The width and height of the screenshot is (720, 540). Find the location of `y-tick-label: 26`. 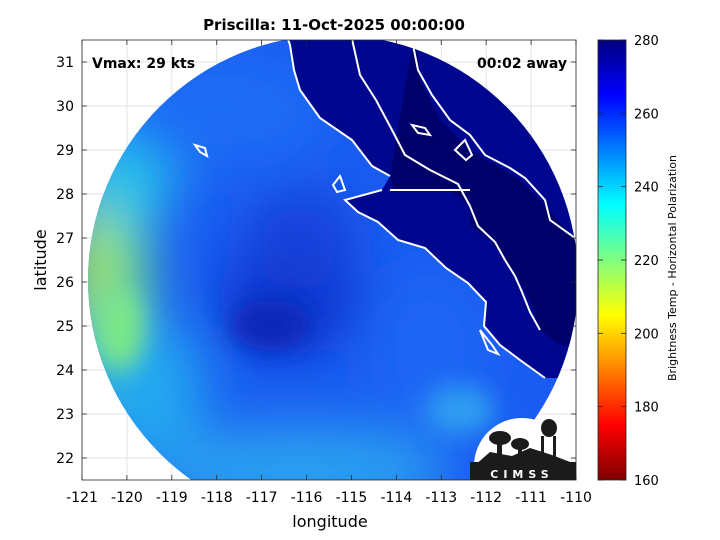

y-tick-label: 26 is located at coordinates (65, 283).